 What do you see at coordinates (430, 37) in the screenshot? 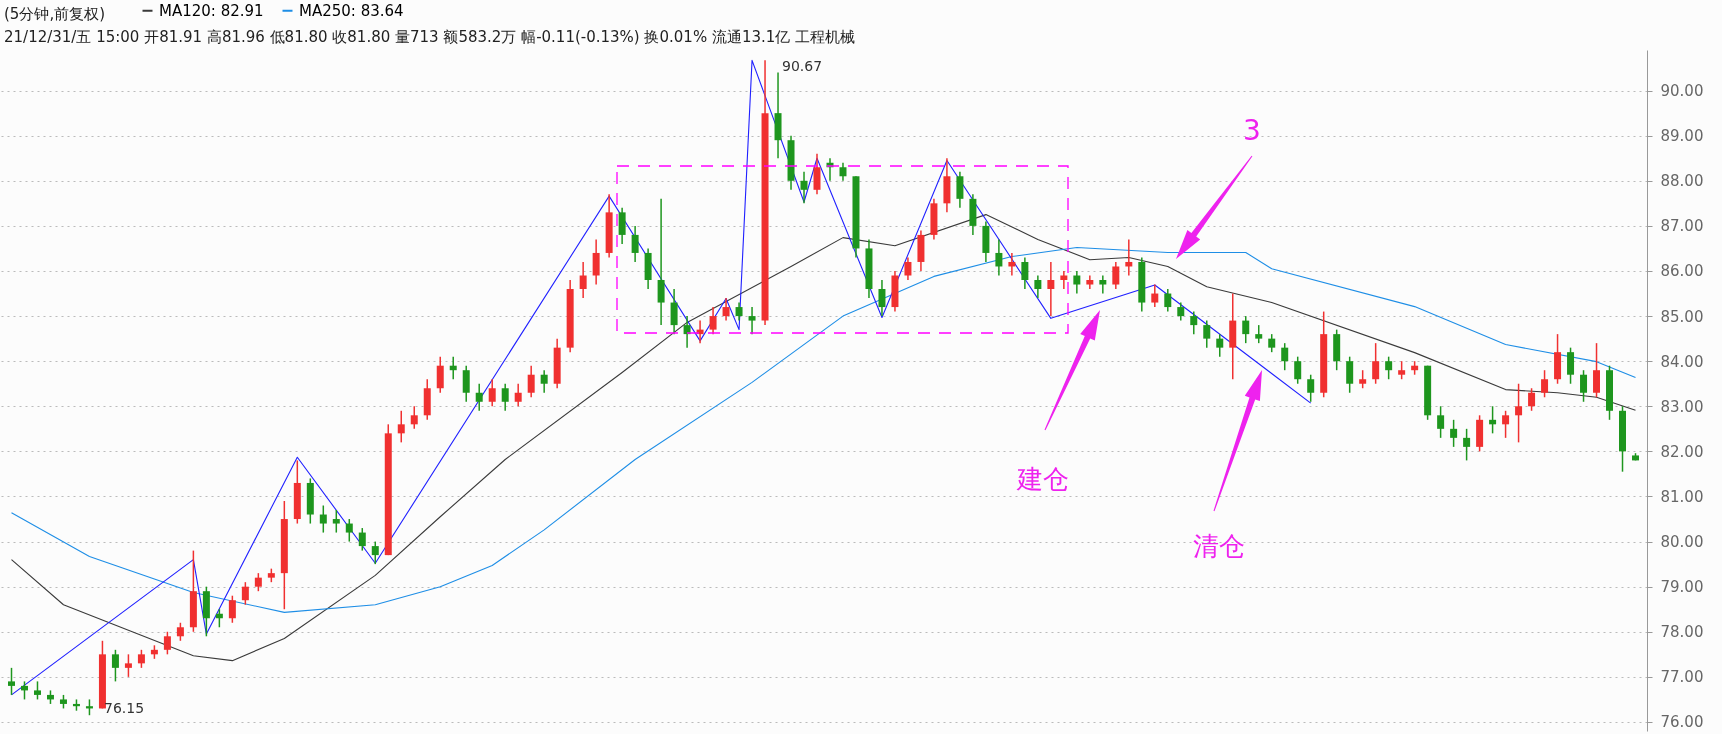
I see `chart-subtitle: 21/12/31/五 15:00 开81.91 高81.96 低81.80 收81.80 量713 额583.2万 幅-0.11(-0.13%) 换0.01% 流通13.1亿 工程机械` at bounding box center [430, 37].